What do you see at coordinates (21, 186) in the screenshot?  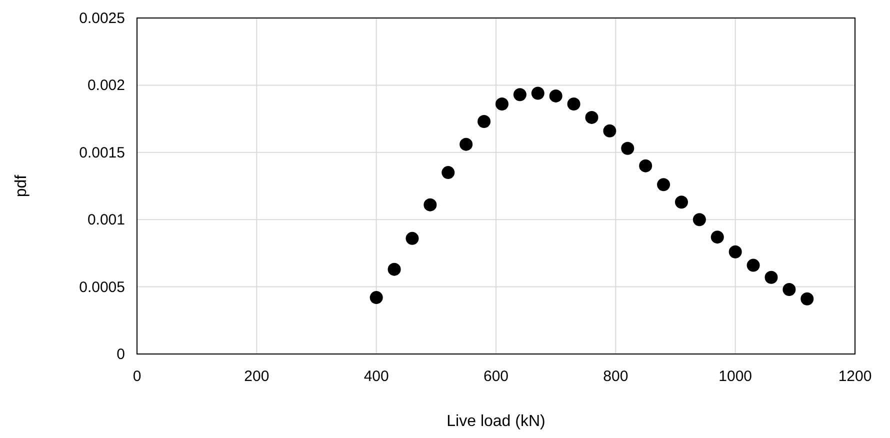 I see `y-axis-title: pdf` at bounding box center [21, 186].